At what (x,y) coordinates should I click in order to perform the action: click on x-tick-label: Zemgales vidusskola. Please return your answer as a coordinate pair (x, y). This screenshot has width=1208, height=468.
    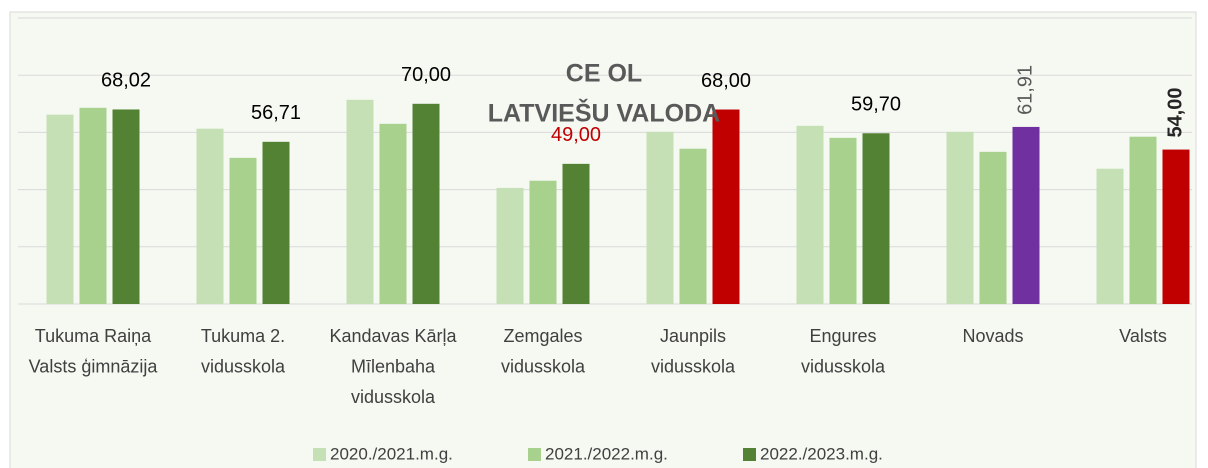
    Looking at the image, I should click on (543, 351).